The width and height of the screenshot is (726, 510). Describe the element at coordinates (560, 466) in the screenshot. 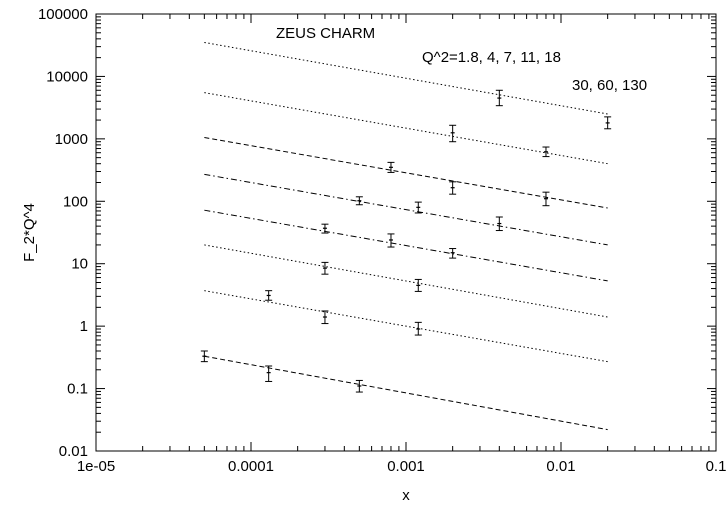

I see `x-tick-label: 0.01` at that location.